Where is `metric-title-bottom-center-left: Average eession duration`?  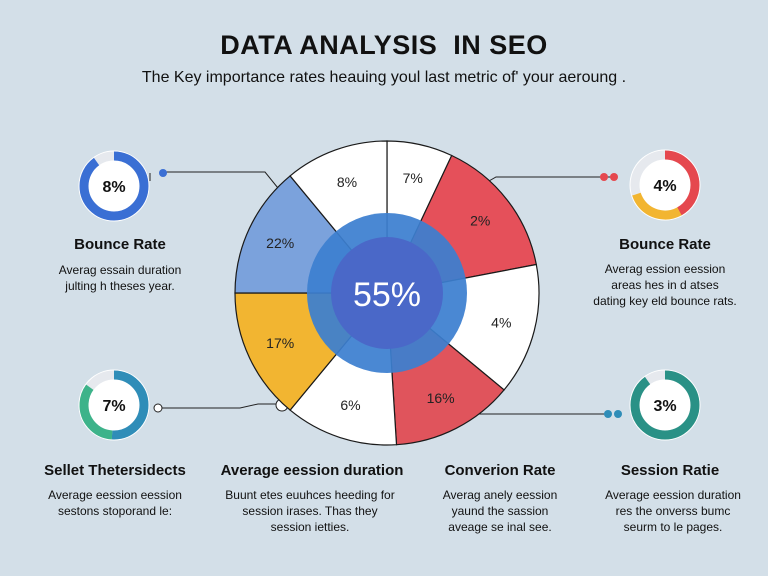
metric-title-bottom-center-left: Average eession duration is located at coordinates (312, 470).